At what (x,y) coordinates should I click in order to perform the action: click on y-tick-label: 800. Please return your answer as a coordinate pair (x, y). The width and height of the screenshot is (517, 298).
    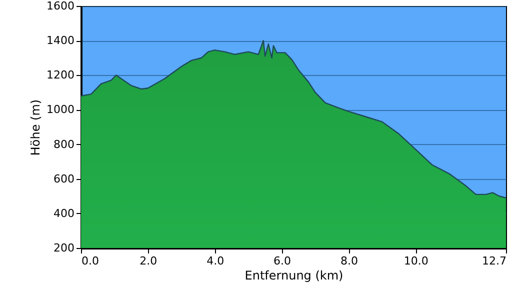
    Looking at the image, I should click on (64, 144).